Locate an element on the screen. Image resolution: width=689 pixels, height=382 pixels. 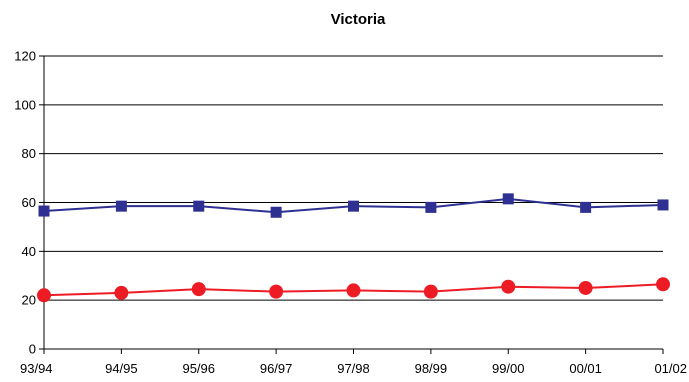
y-tick-label: 0 is located at coordinates (32, 349).